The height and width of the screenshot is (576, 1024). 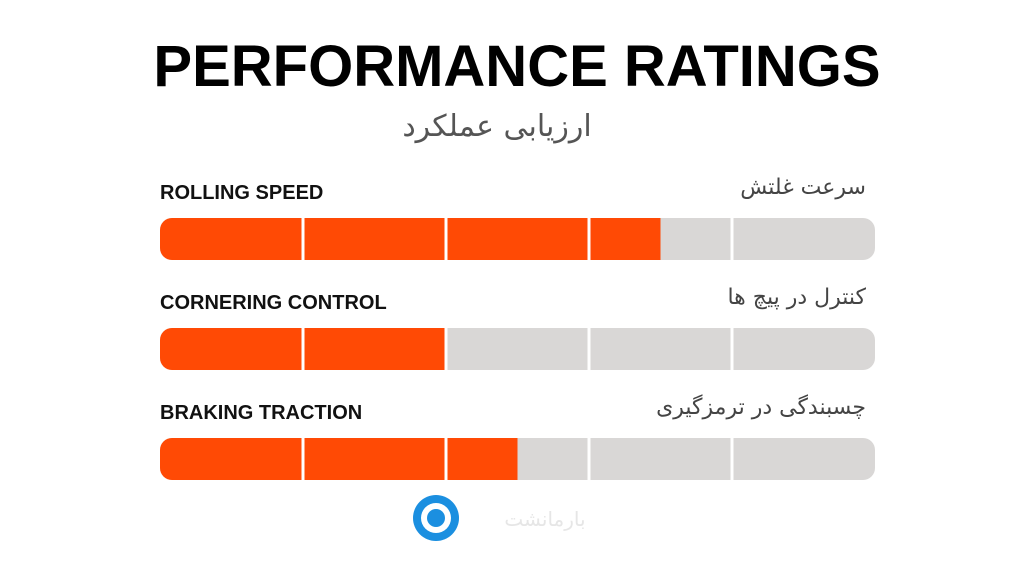 What do you see at coordinates (761, 407) in the screenshot?
I see `category-translation: چسبندگی در ترمزگیری` at bounding box center [761, 407].